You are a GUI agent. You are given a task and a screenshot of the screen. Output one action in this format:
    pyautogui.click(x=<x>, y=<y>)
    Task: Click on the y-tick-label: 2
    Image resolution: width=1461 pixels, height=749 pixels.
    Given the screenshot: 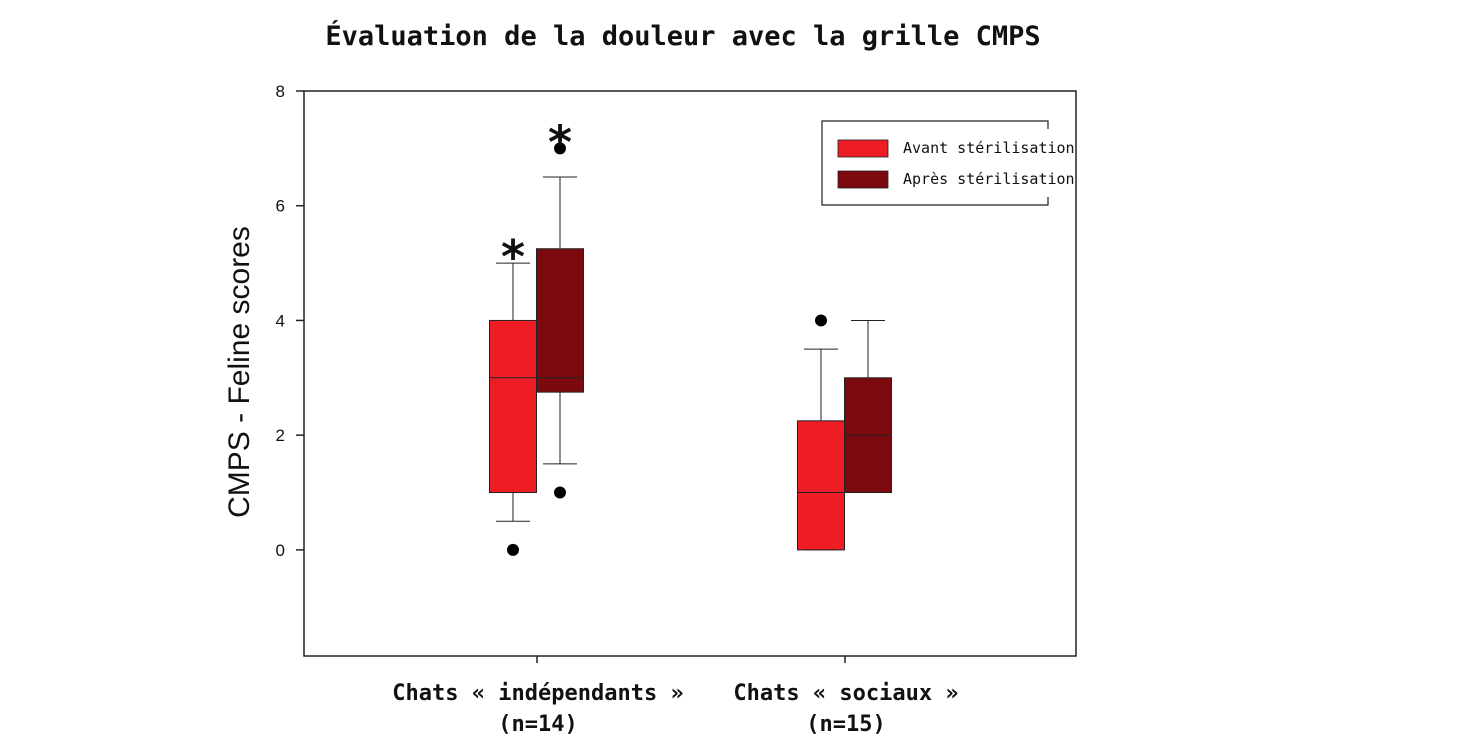 What is the action you would take?
    pyautogui.click(x=280, y=435)
    